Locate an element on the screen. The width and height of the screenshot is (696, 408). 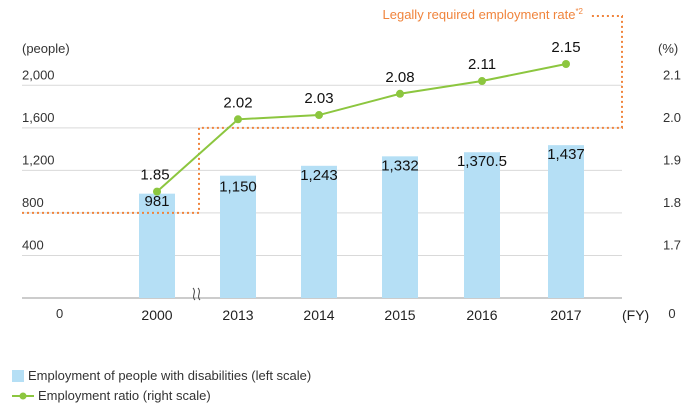
right-tick-label: 1.7 is located at coordinates (672, 244).